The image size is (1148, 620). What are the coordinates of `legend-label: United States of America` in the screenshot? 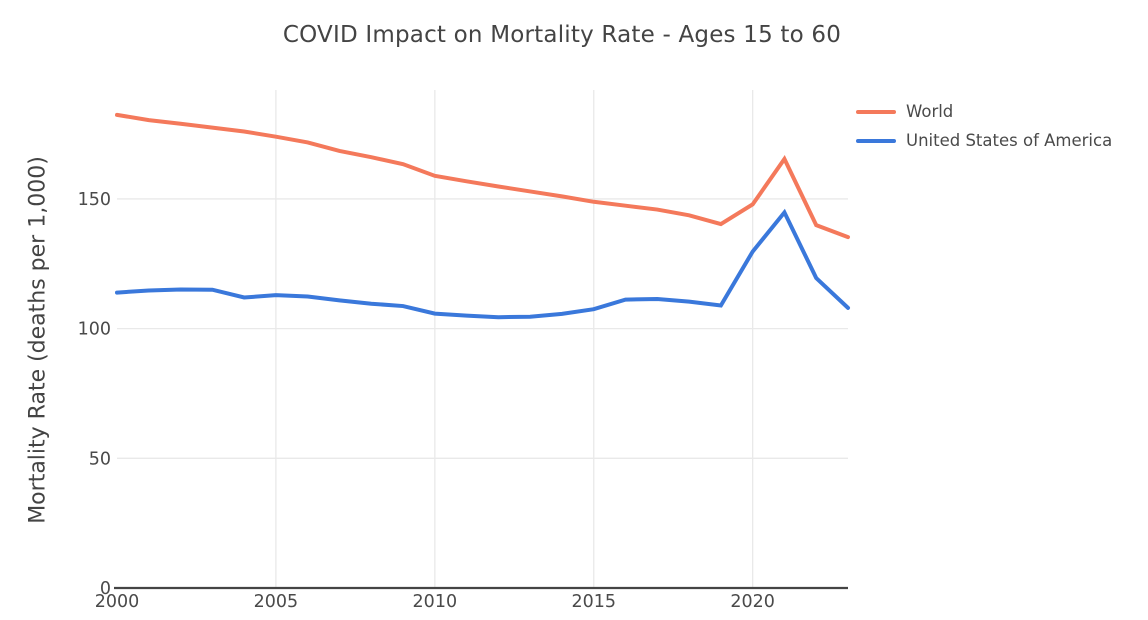 It's located at (1009, 140).